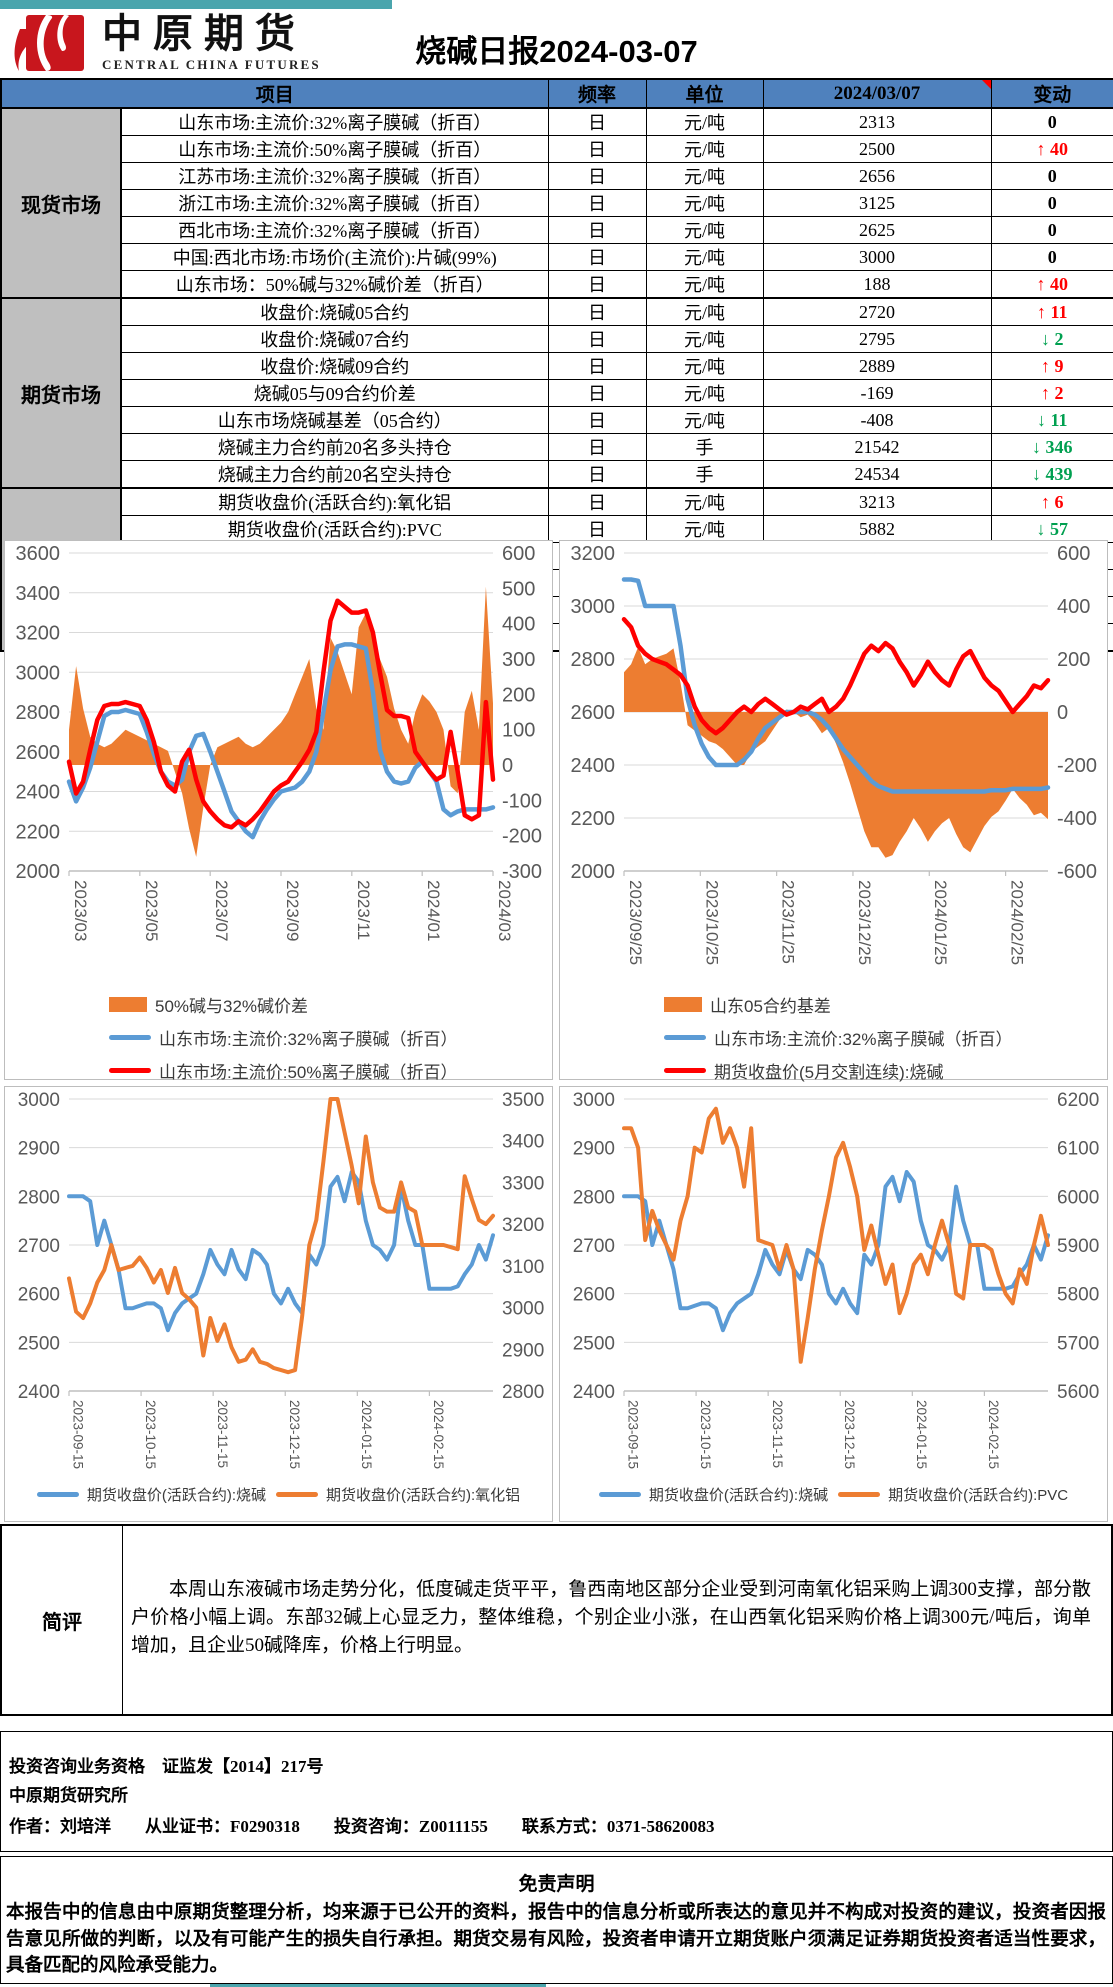  I want to click on svg-text: 2023-11-15, so click(777, 1434).